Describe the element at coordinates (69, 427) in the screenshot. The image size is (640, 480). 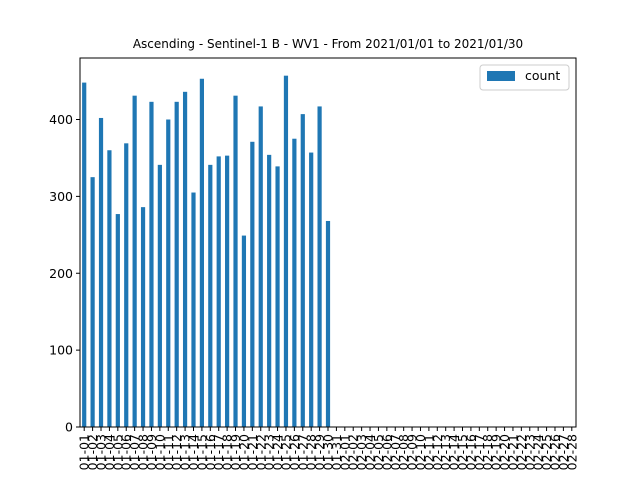
I see `y-tick-label: 0` at that location.